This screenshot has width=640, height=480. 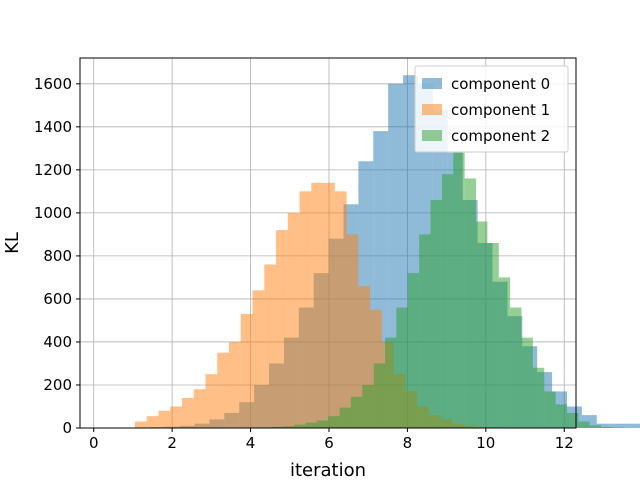 I want to click on y-axis-label: KL, so click(x=12, y=243).